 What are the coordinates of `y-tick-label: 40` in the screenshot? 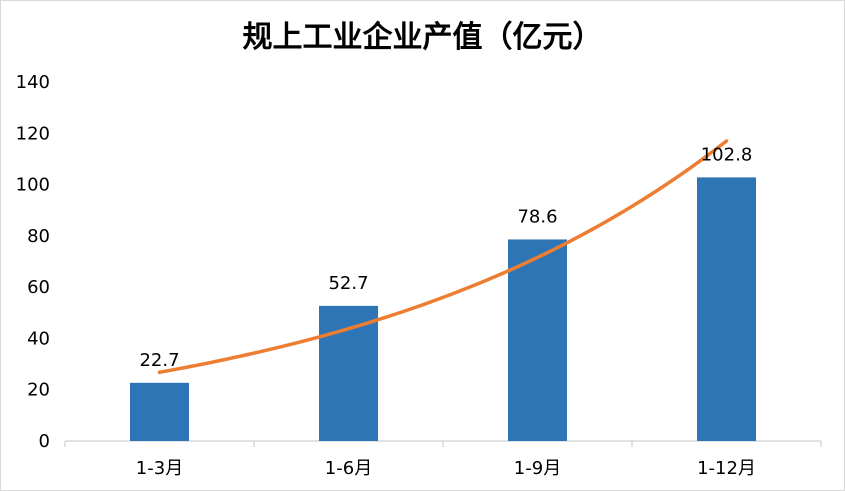 It's located at (38, 338).